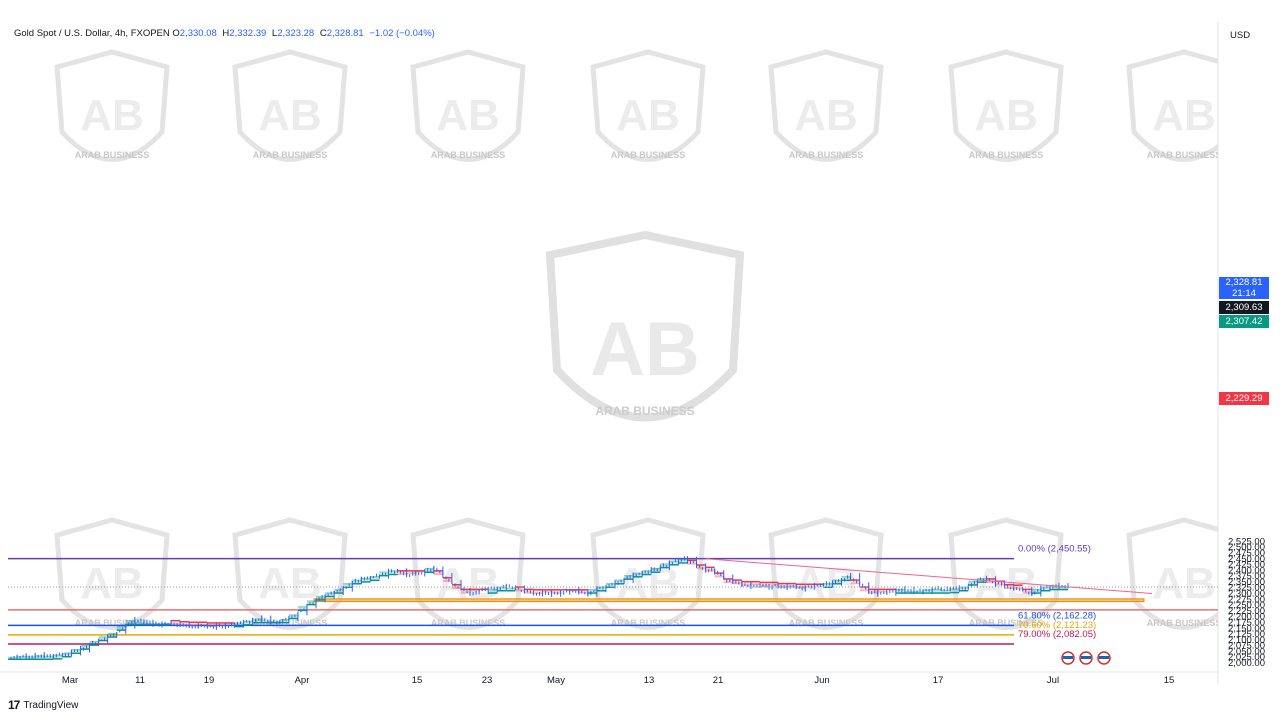 This screenshot has height=720, width=1280. What do you see at coordinates (1246, 547) in the screenshot?
I see `price-tick-label: 2,500.00` at bounding box center [1246, 547].